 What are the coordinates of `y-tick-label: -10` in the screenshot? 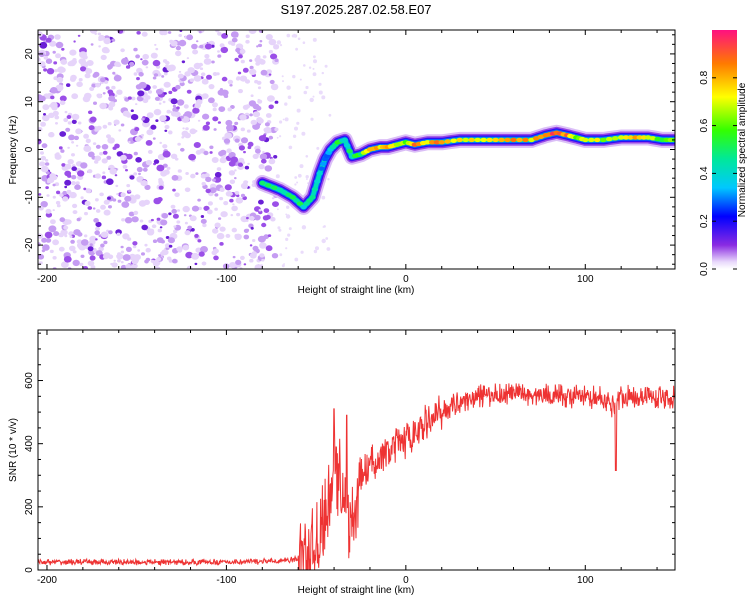 It's located at (29, 197).